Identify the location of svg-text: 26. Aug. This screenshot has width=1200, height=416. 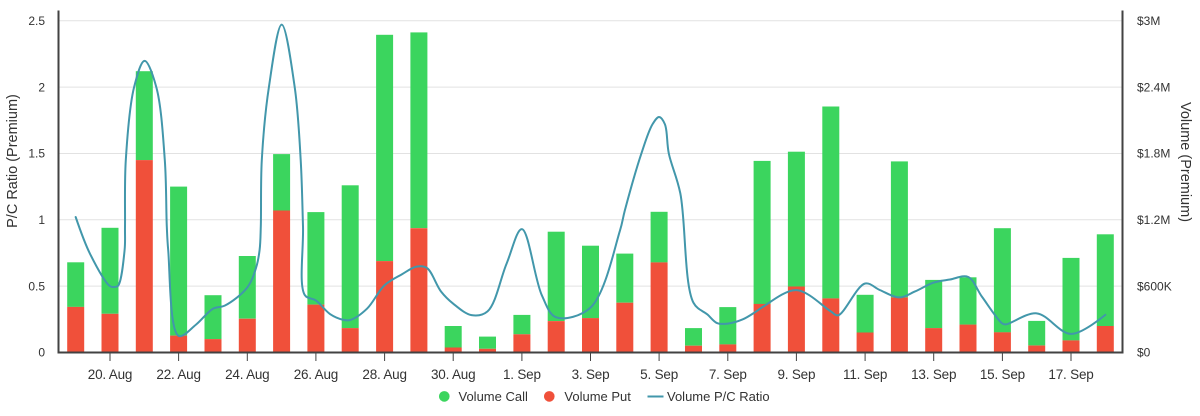
(316, 374).